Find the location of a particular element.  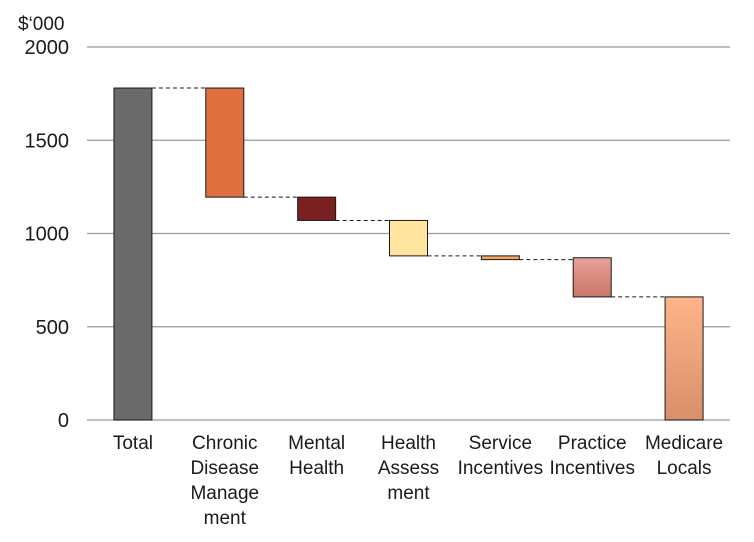

category-label-line: Medicare is located at coordinates (684, 443).